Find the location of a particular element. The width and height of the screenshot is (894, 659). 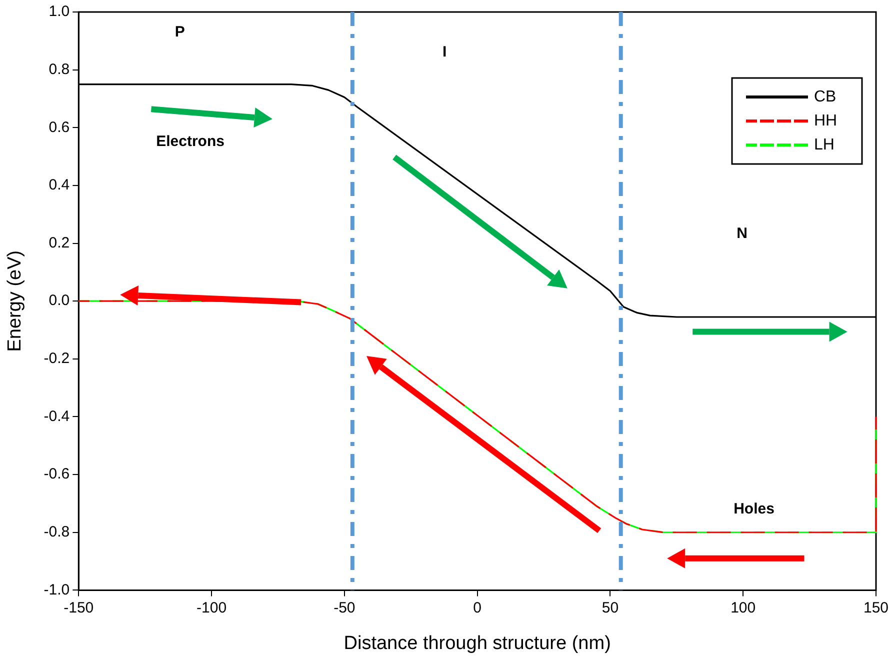

annotation: Electrons is located at coordinates (190, 141).